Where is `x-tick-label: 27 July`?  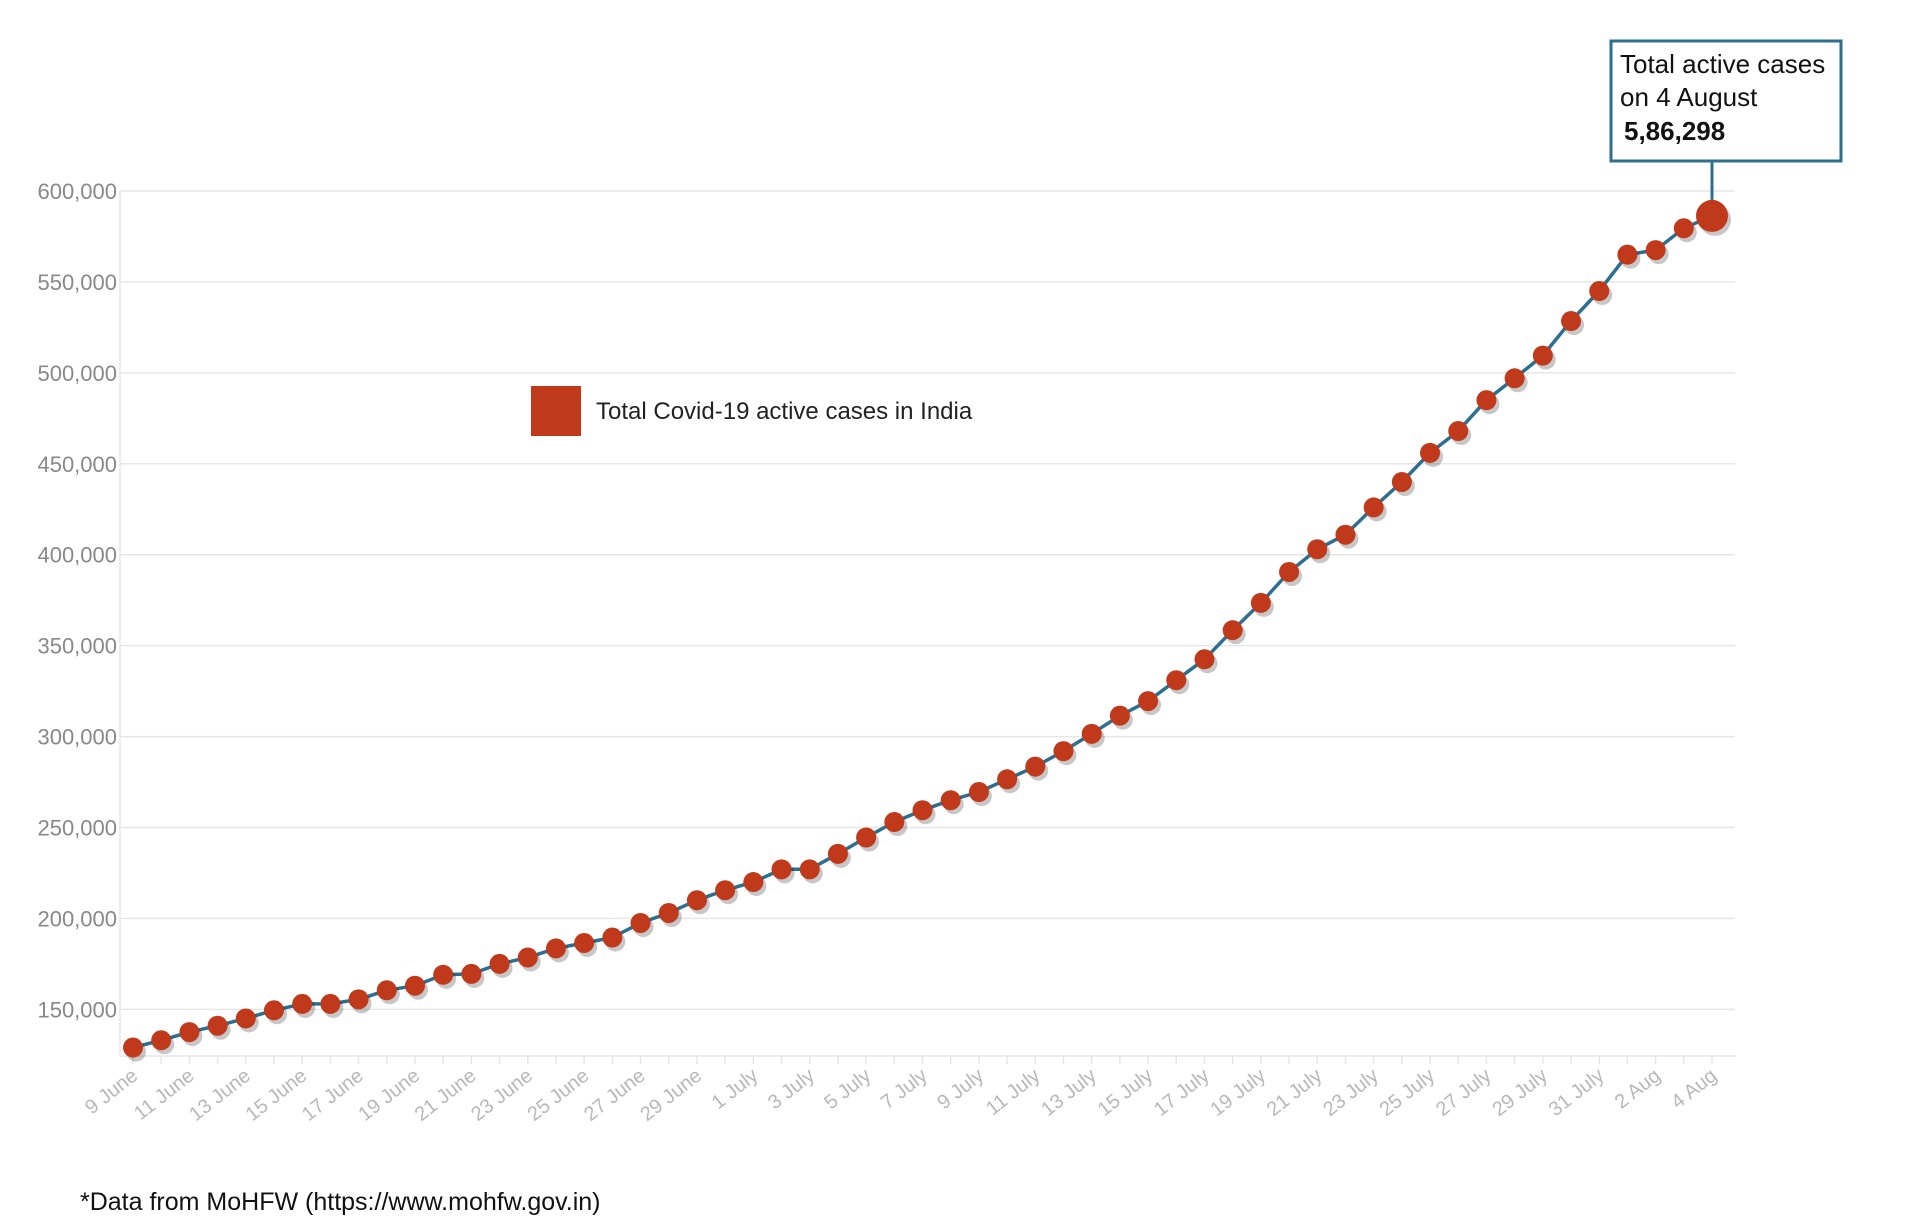
x-tick-label: 27 July is located at coordinates (1463, 1093).